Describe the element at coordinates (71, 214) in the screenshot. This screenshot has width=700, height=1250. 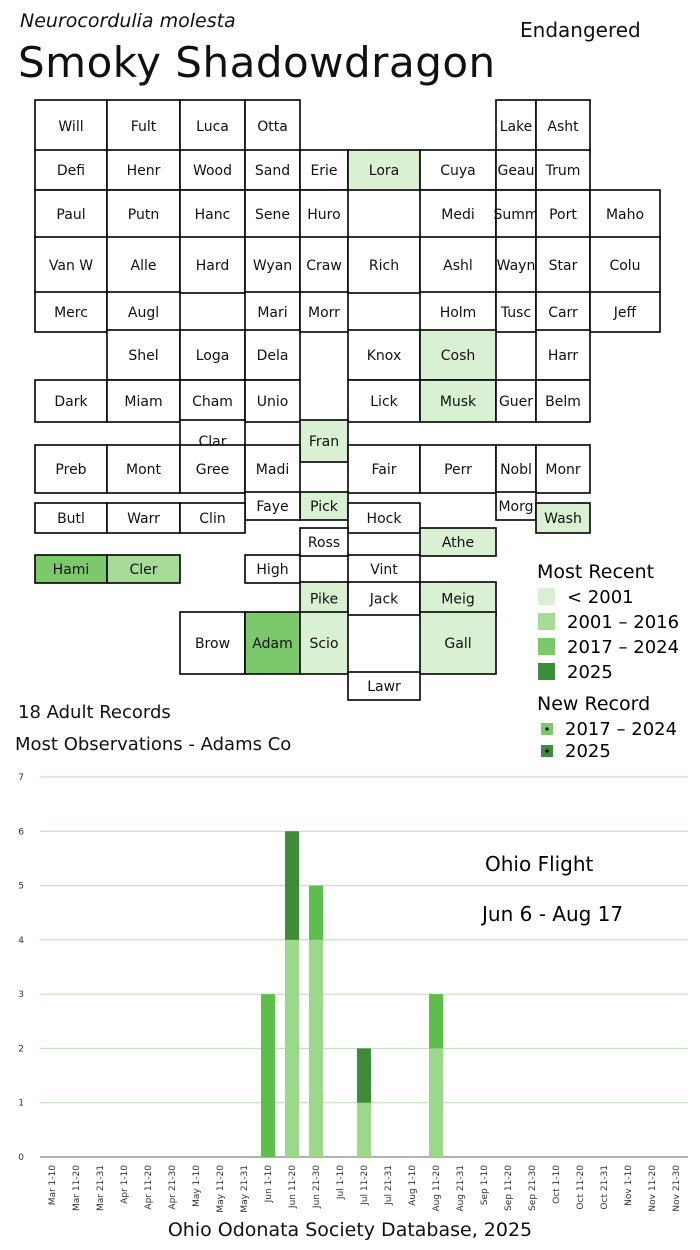
I see `county-paul: Paul` at that location.